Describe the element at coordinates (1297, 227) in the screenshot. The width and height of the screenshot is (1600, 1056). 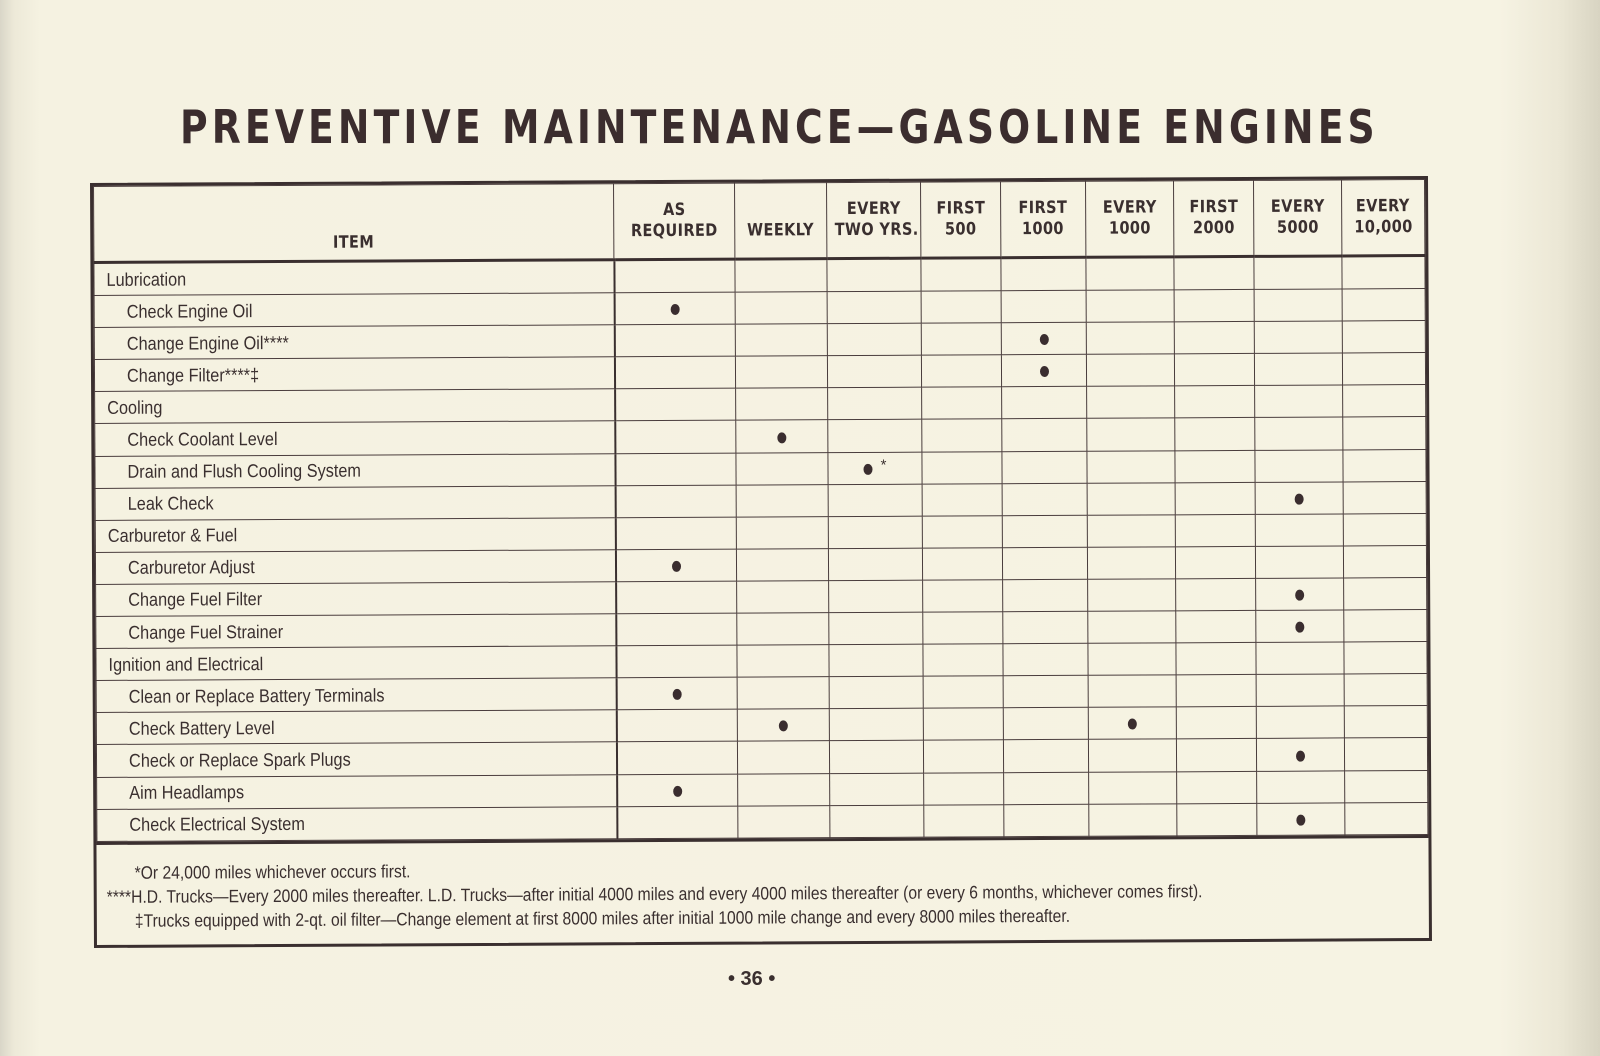
I see `column-header-label: 5000` at that location.